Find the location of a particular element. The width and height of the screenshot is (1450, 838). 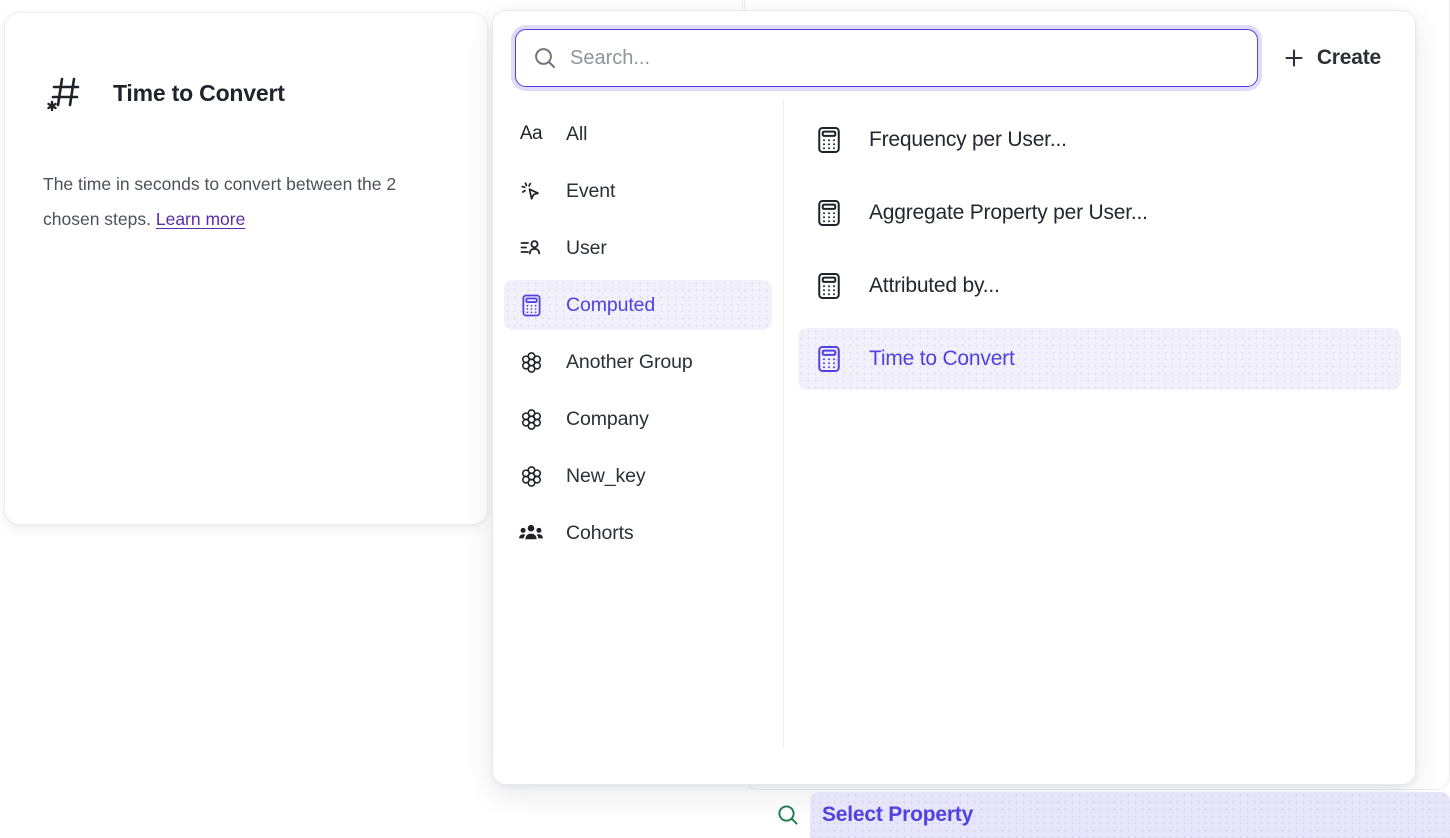

learn-more-link: Learn more is located at coordinates (200, 219).